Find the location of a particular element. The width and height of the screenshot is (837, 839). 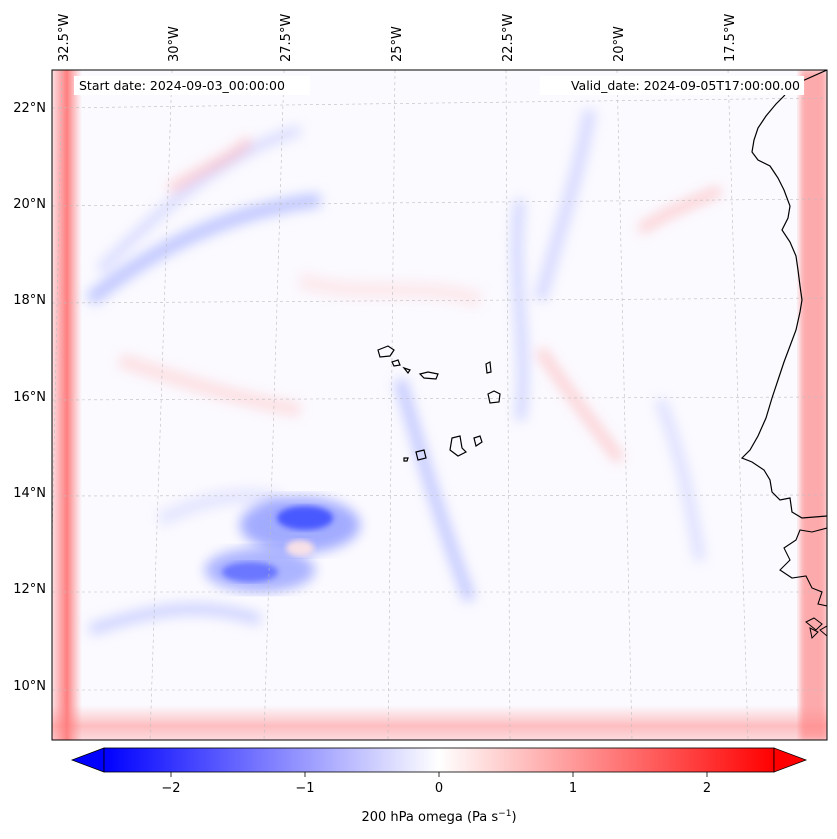

colorbar-ticks: −2 −1 0 1 2 is located at coordinates (436, 784).